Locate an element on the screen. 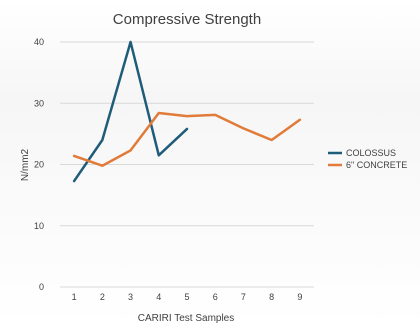 The height and width of the screenshot is (327, 420). legend-label: COLOSSUS is located at coordinates (371, 153).